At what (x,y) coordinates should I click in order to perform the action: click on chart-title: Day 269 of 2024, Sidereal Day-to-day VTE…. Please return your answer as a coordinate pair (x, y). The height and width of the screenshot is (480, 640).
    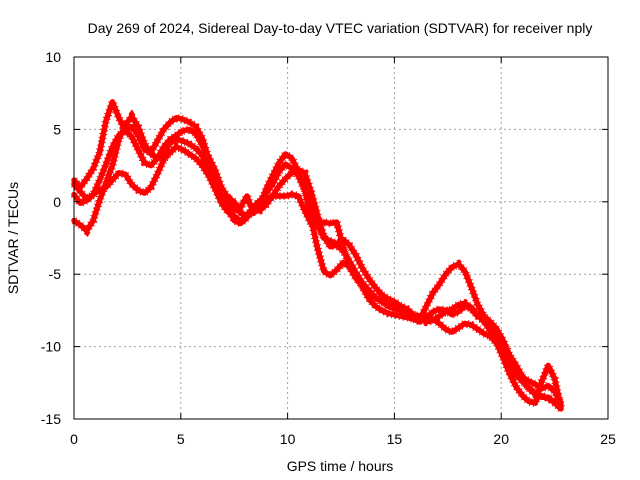
    Looking at the image, I should click on (340, 28).